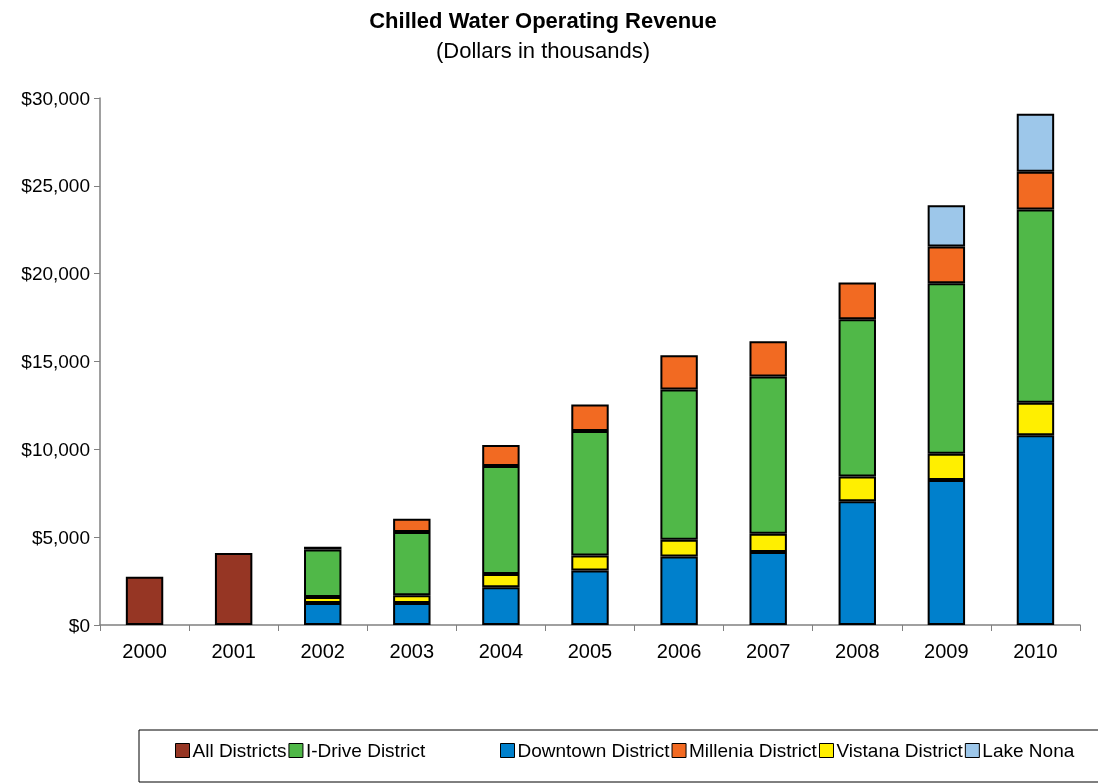 The height and width of the screenshot is (784, 1098). What do you see at coordinates (79, 625) in the screenshot?
I see `y-tick-label: $0` at bounding box center [79, 625].